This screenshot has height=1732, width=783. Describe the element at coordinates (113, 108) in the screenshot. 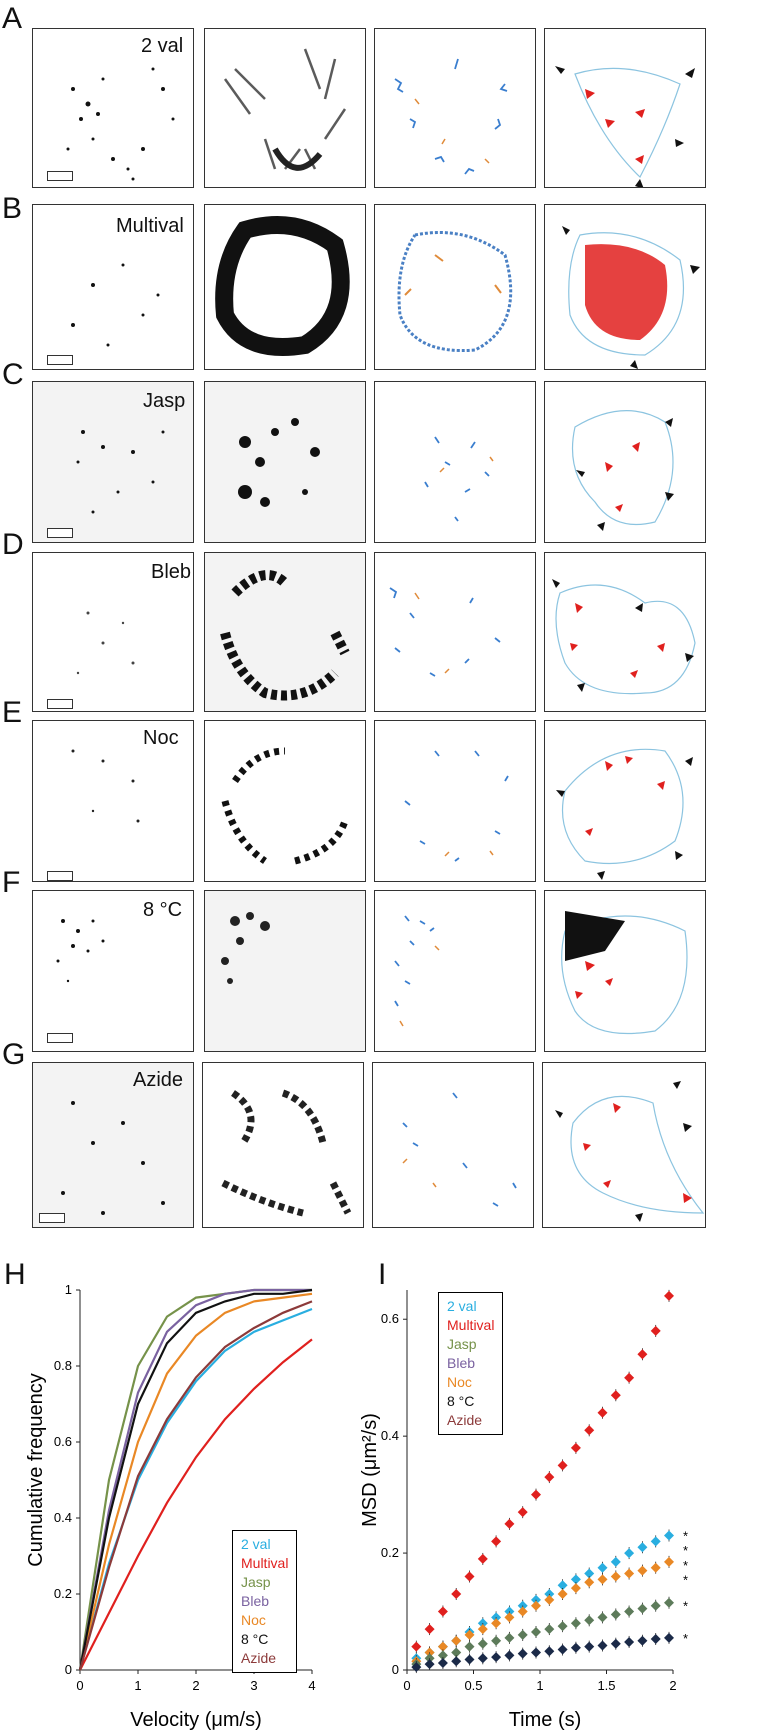

I see `micrograph-a-single: 2 val` at that location.